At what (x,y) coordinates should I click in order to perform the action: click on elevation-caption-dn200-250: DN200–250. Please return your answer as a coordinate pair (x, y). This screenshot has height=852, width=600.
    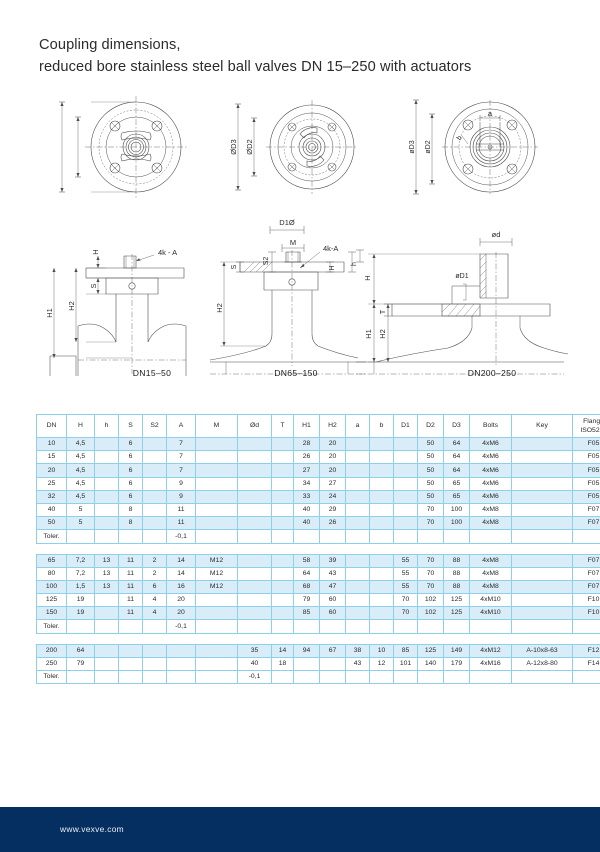
    Looking at the image, I should click on (492, 373).